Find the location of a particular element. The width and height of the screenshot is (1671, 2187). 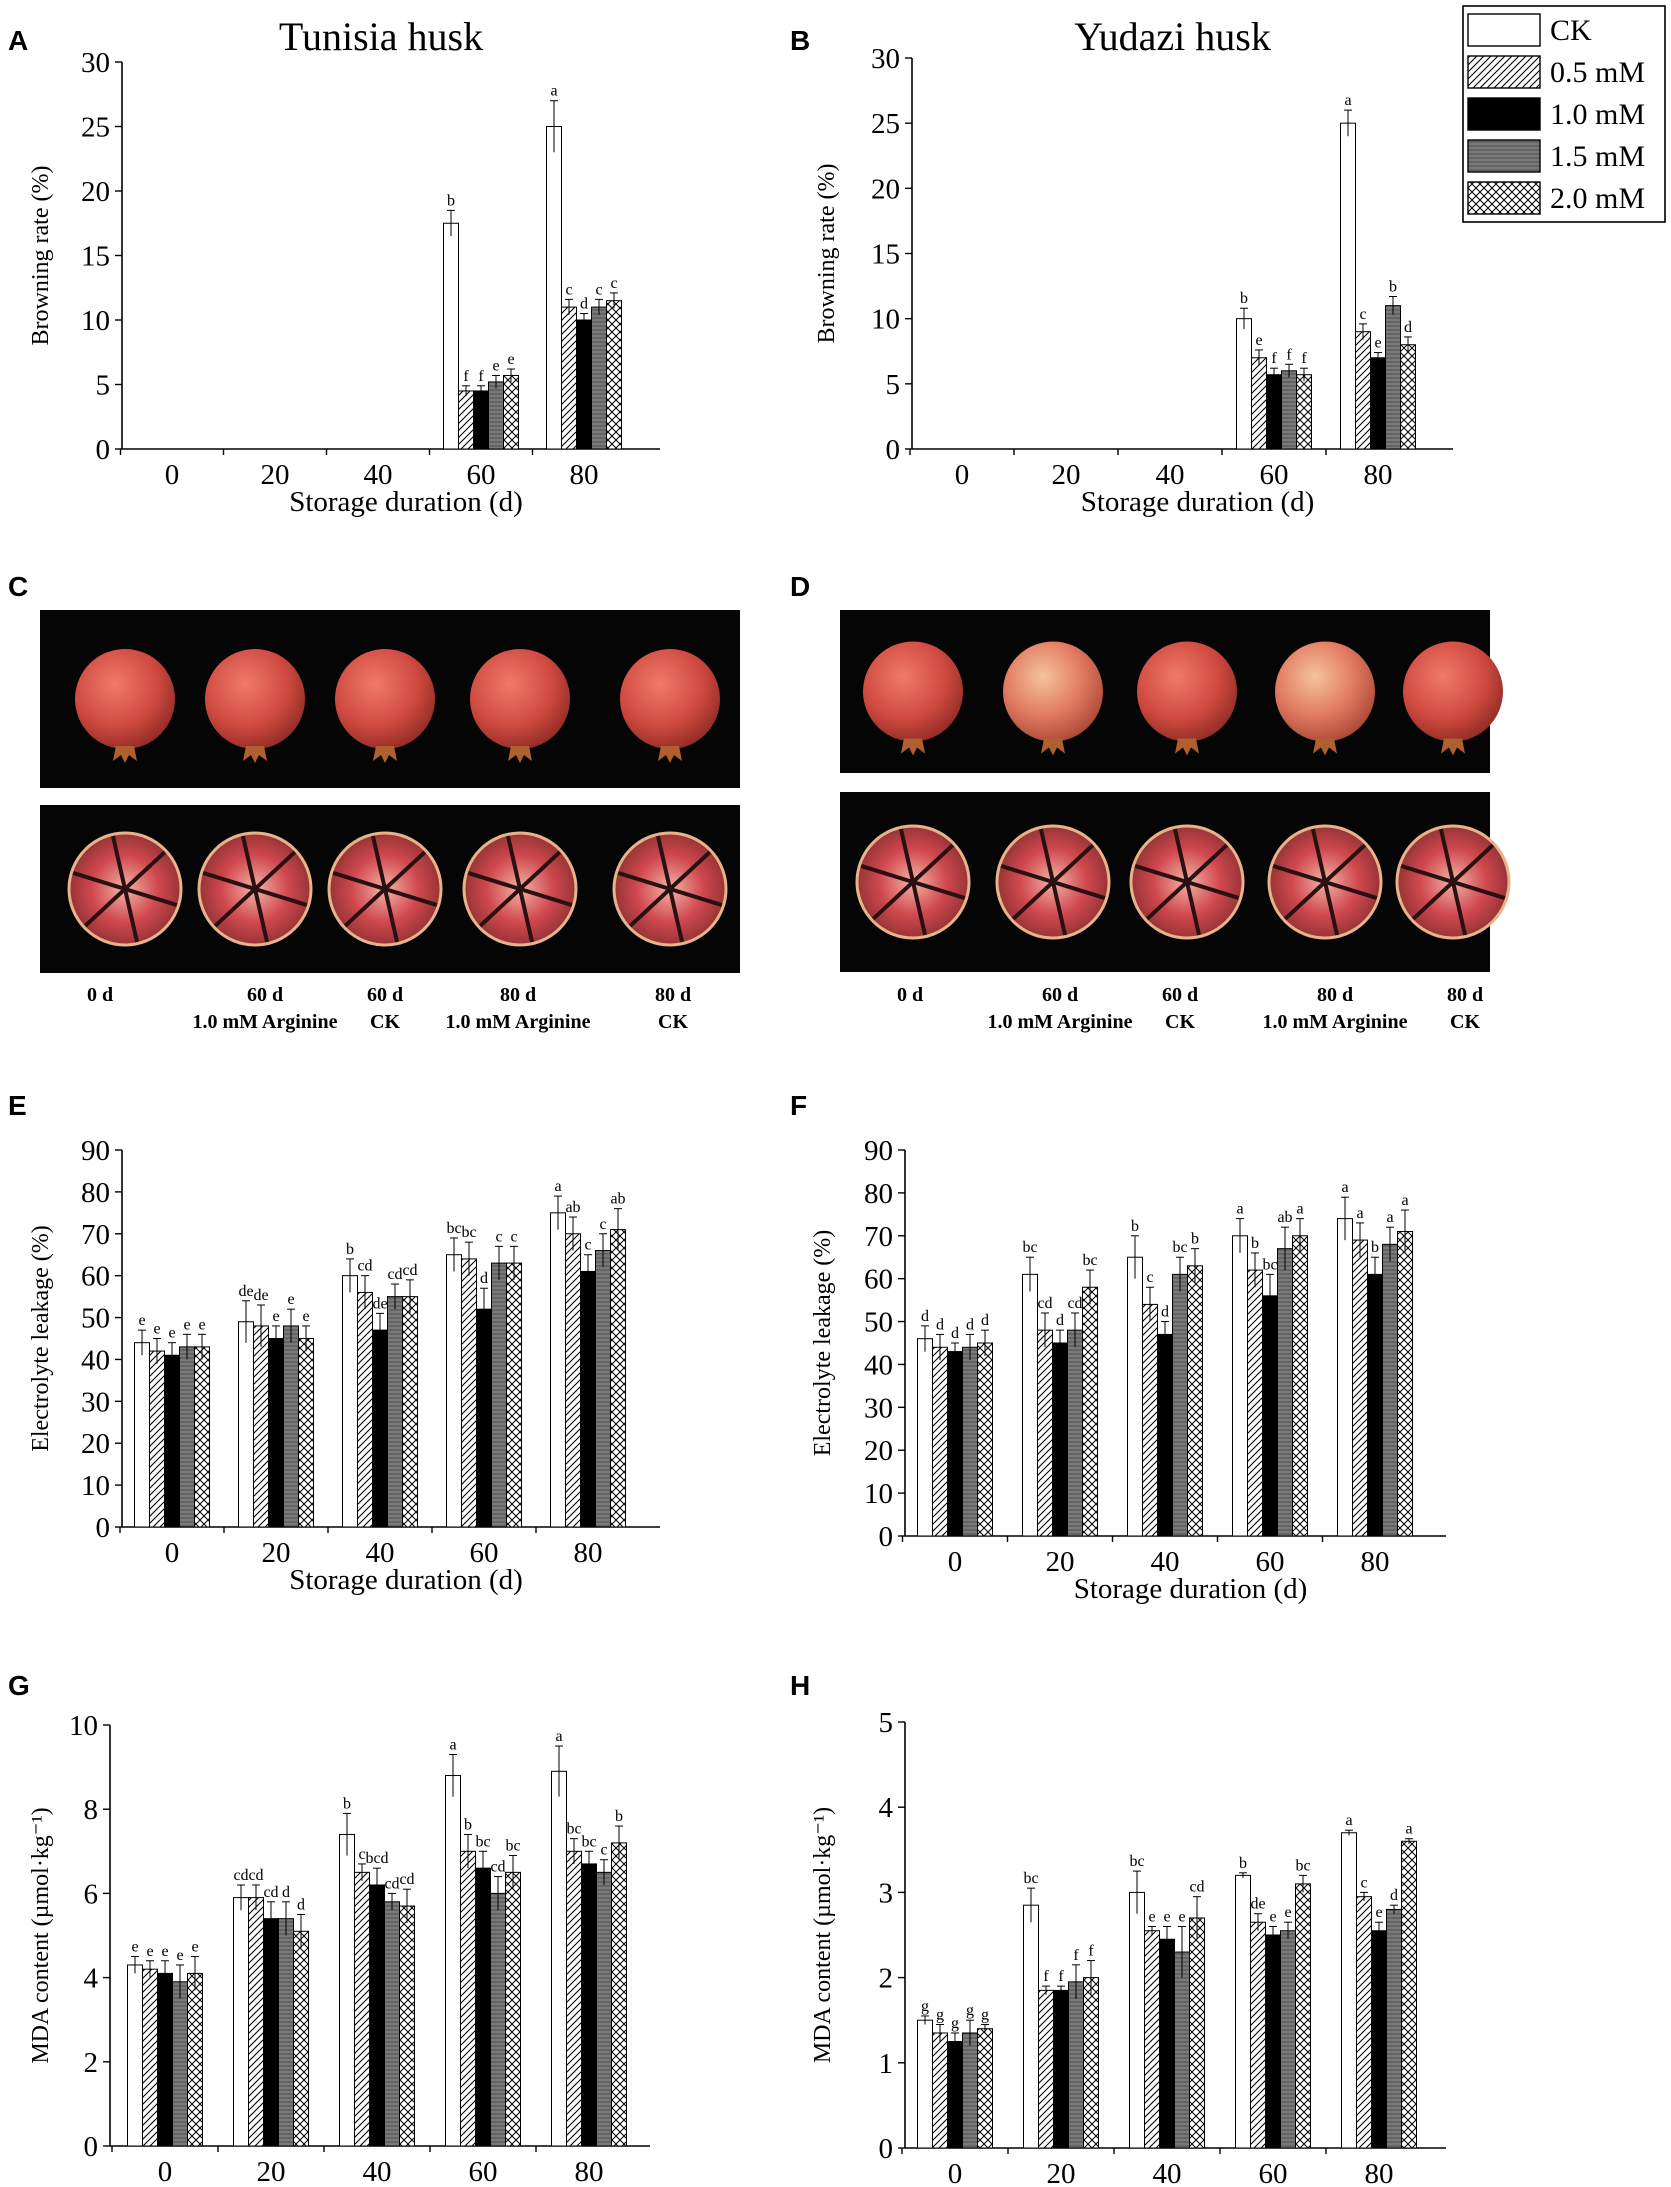

y-axis-label: Browning rate (%) is located at coordinates (41, 256).